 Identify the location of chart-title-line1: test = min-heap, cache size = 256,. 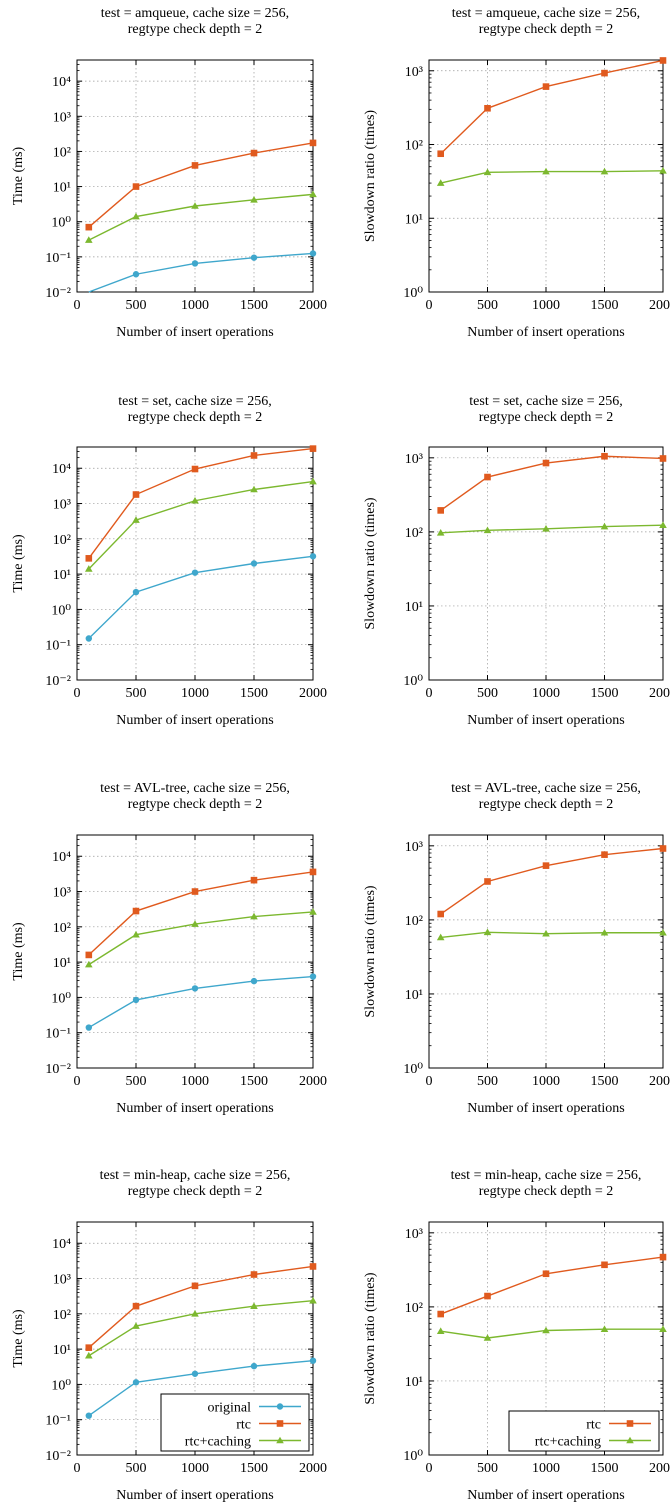
(546, 1175).